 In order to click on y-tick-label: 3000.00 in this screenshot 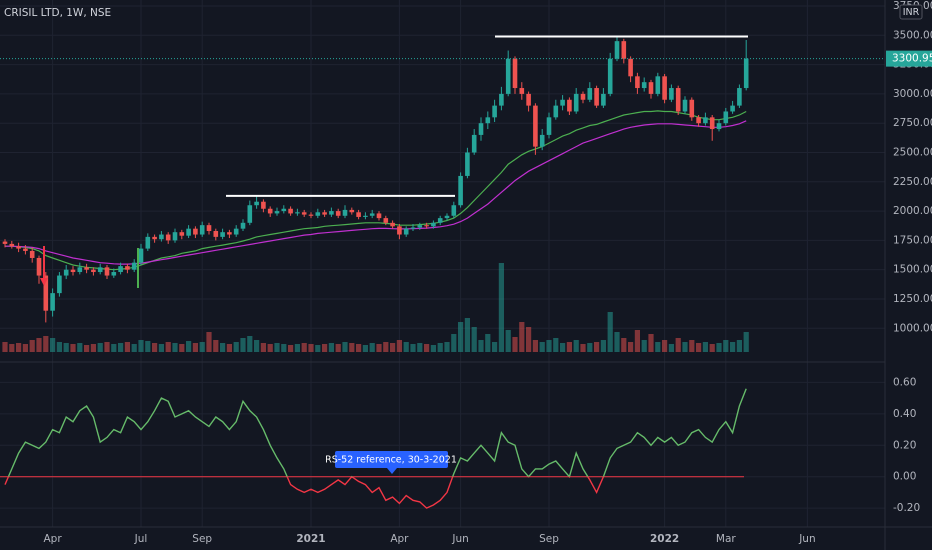, I will do `click(912, 94)`.